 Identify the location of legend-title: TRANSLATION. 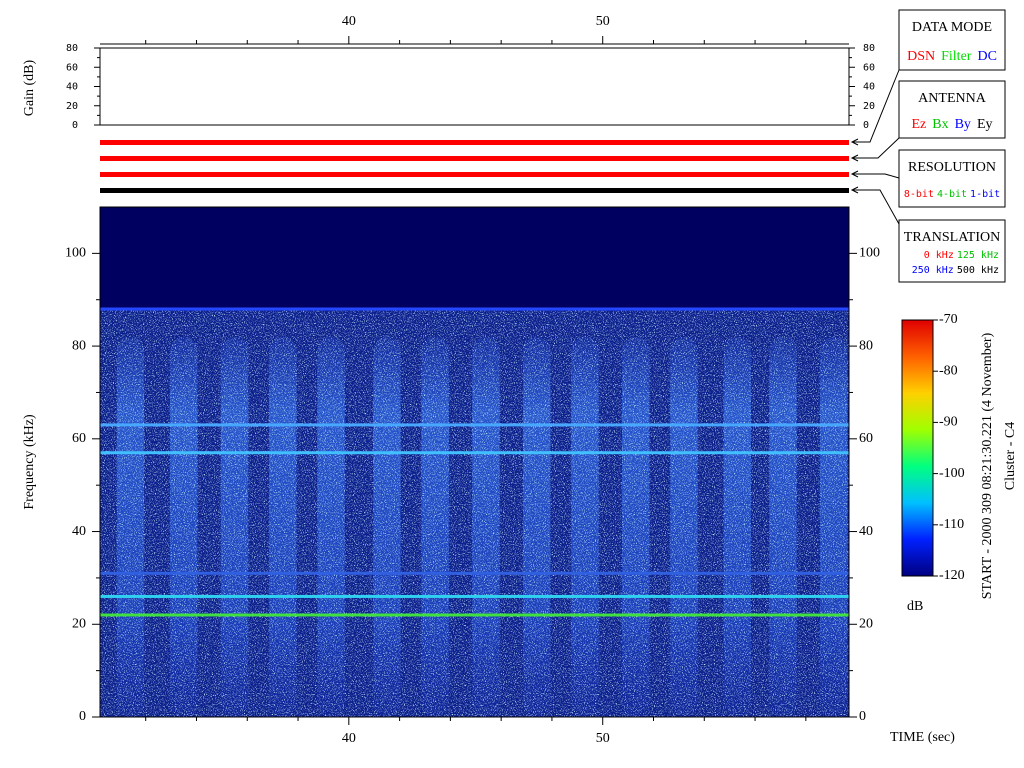
(952, 237).